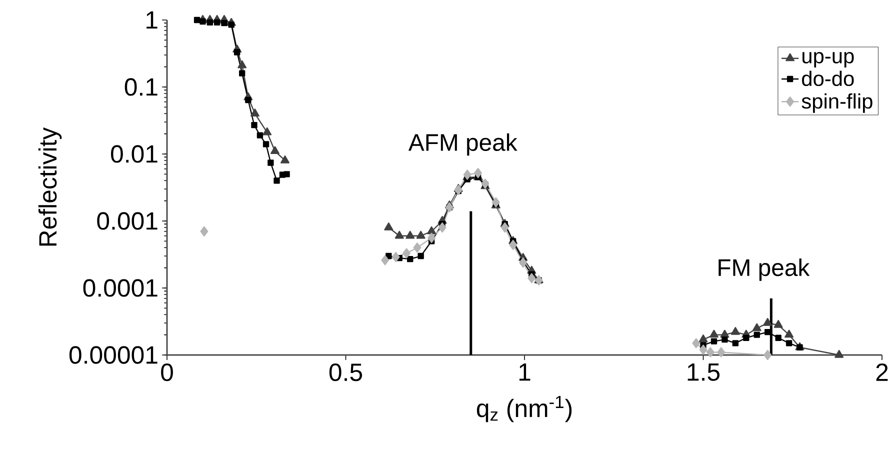  What do you see at coordinates (50, 186) in the screenshot?
I see `y-axis-title: Reflectivity` at bounding box center [50, 186].